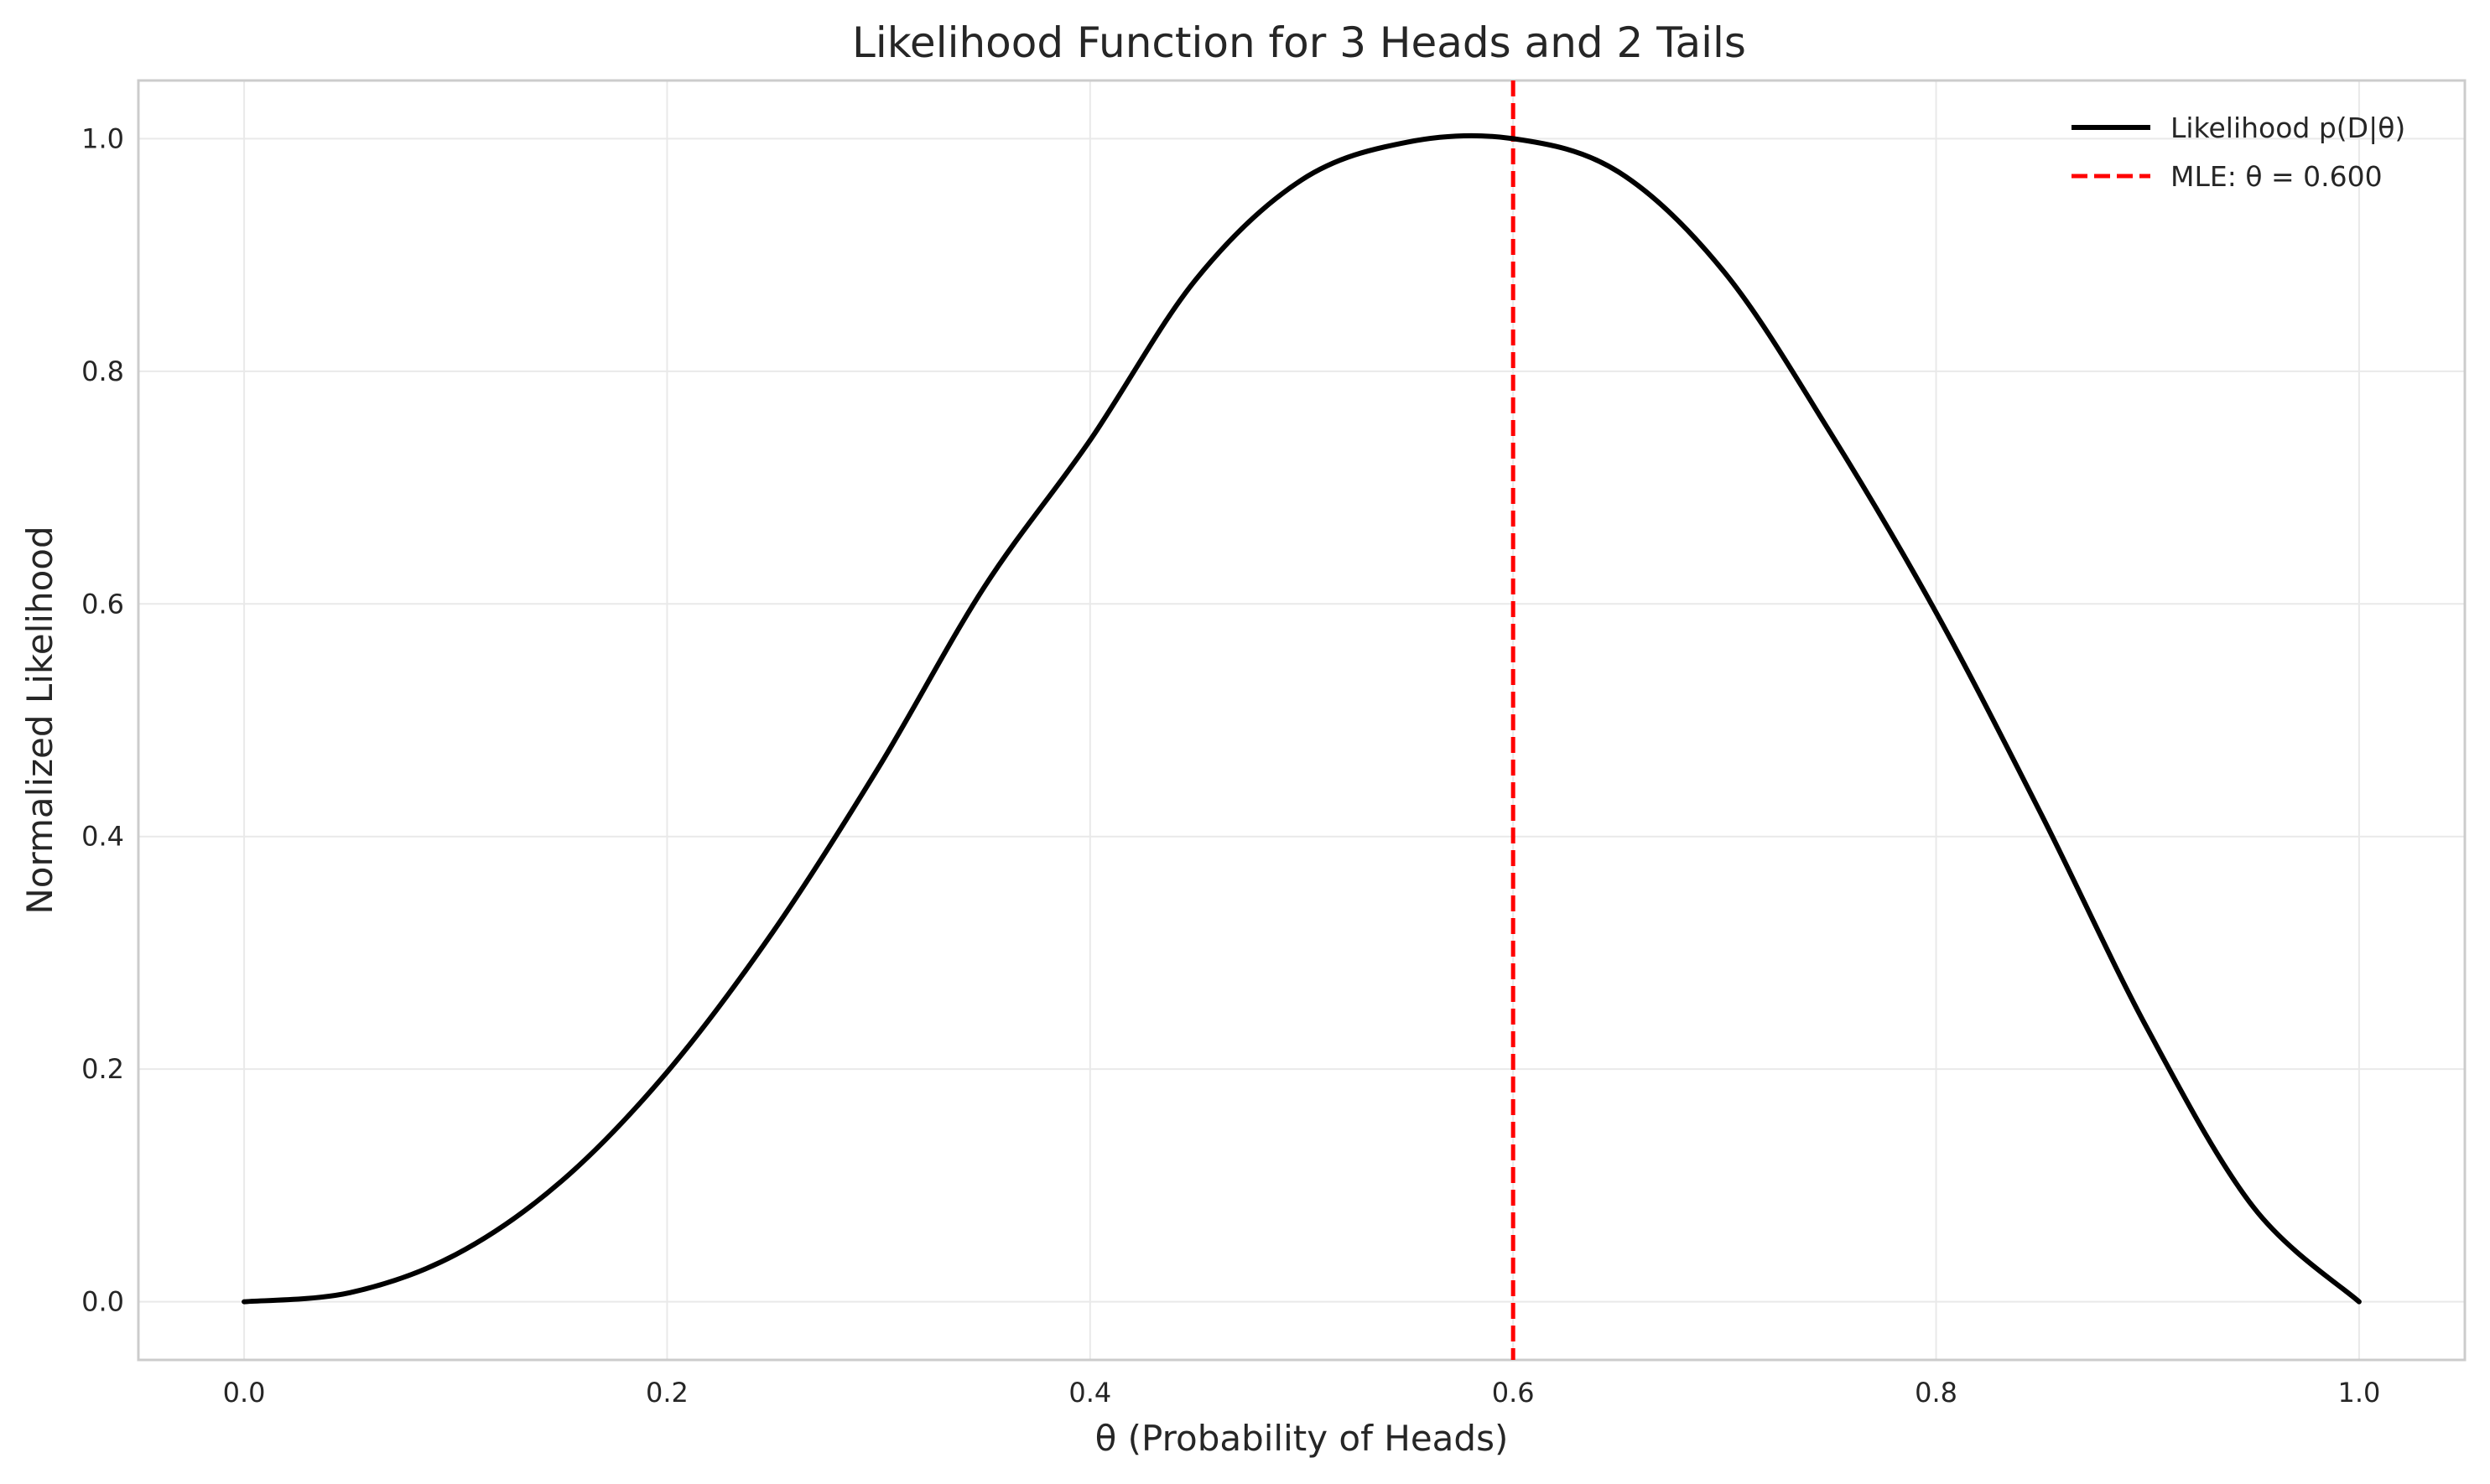 The width and height of the screenshot is (2490, 1484). I want to click on x-tick-label: 1.0, so click(2358, 1393).